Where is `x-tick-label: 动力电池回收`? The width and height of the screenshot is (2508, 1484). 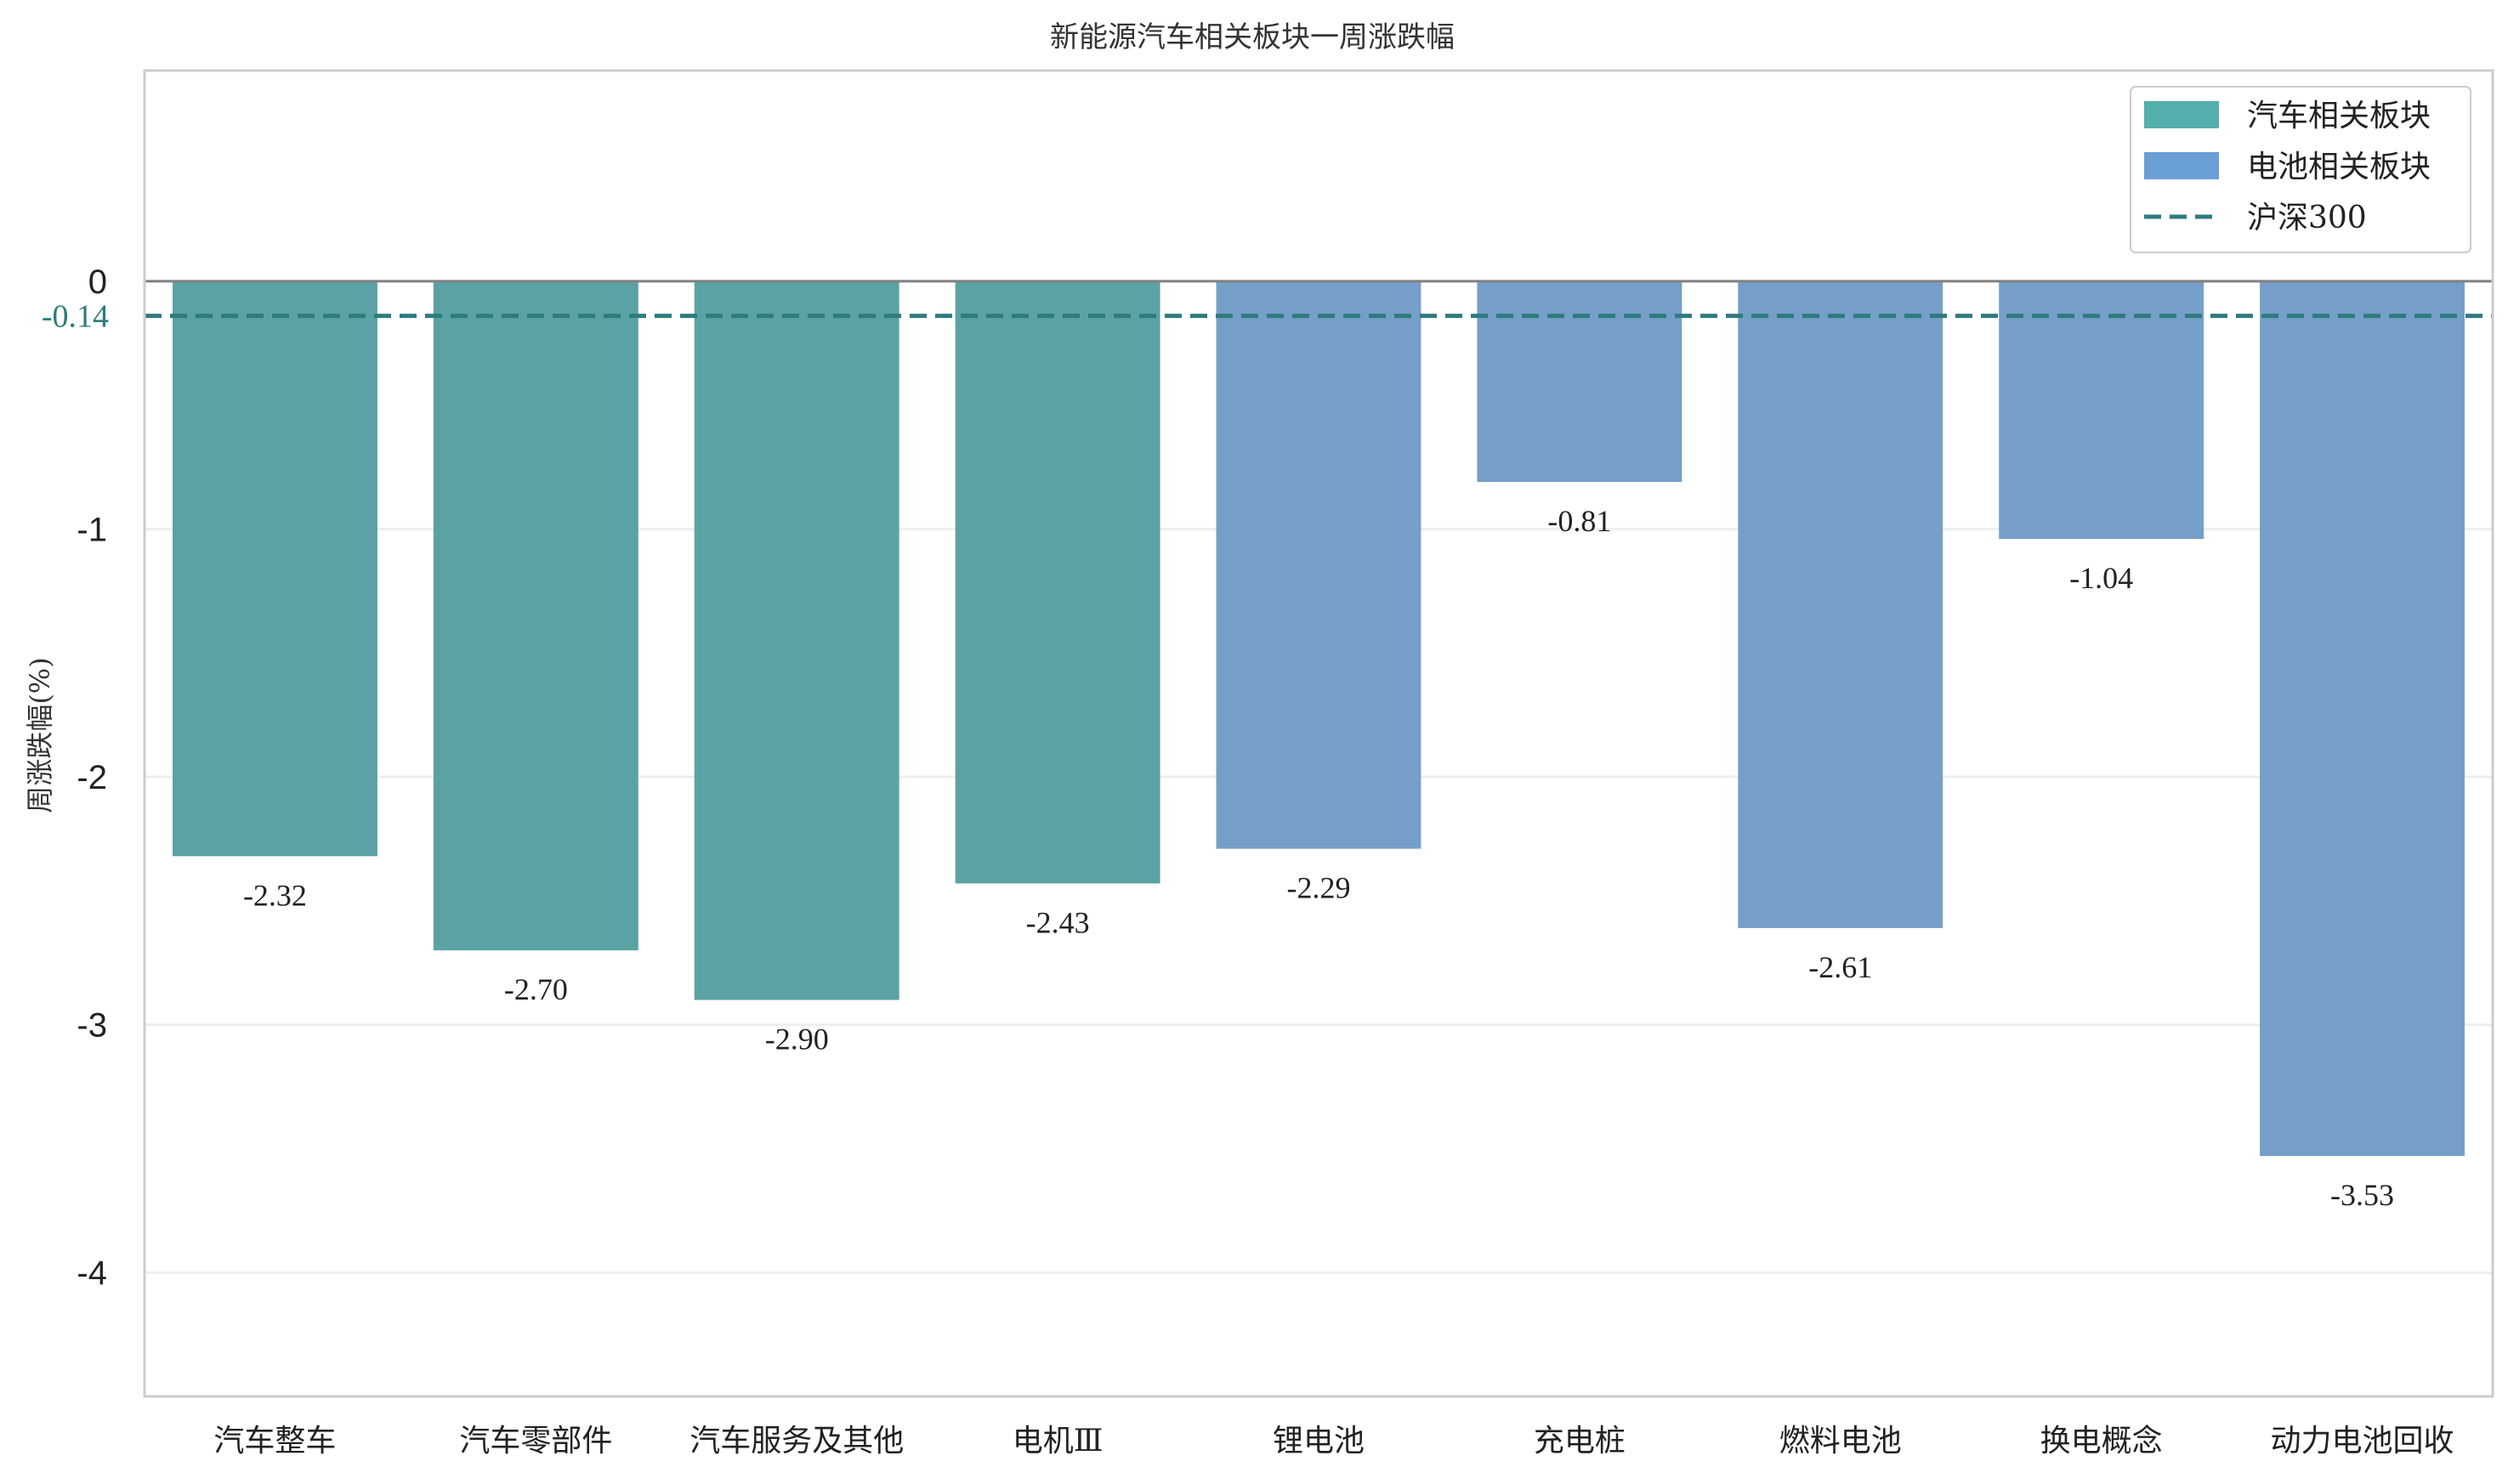 x-tick-label: 动力电池回收 is located at coordinates (2362, 1441).